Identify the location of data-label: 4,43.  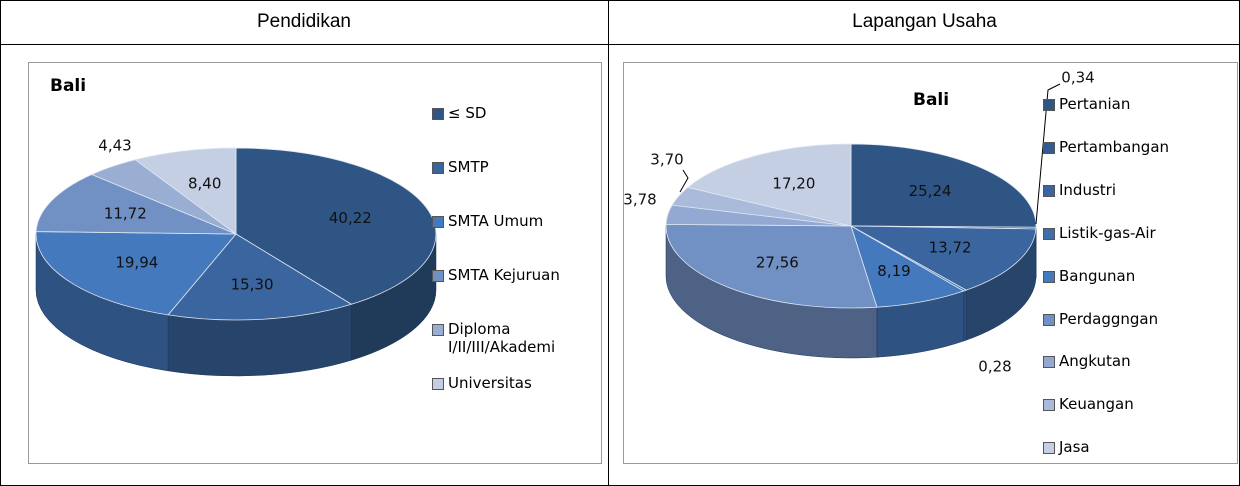
(114, 146).